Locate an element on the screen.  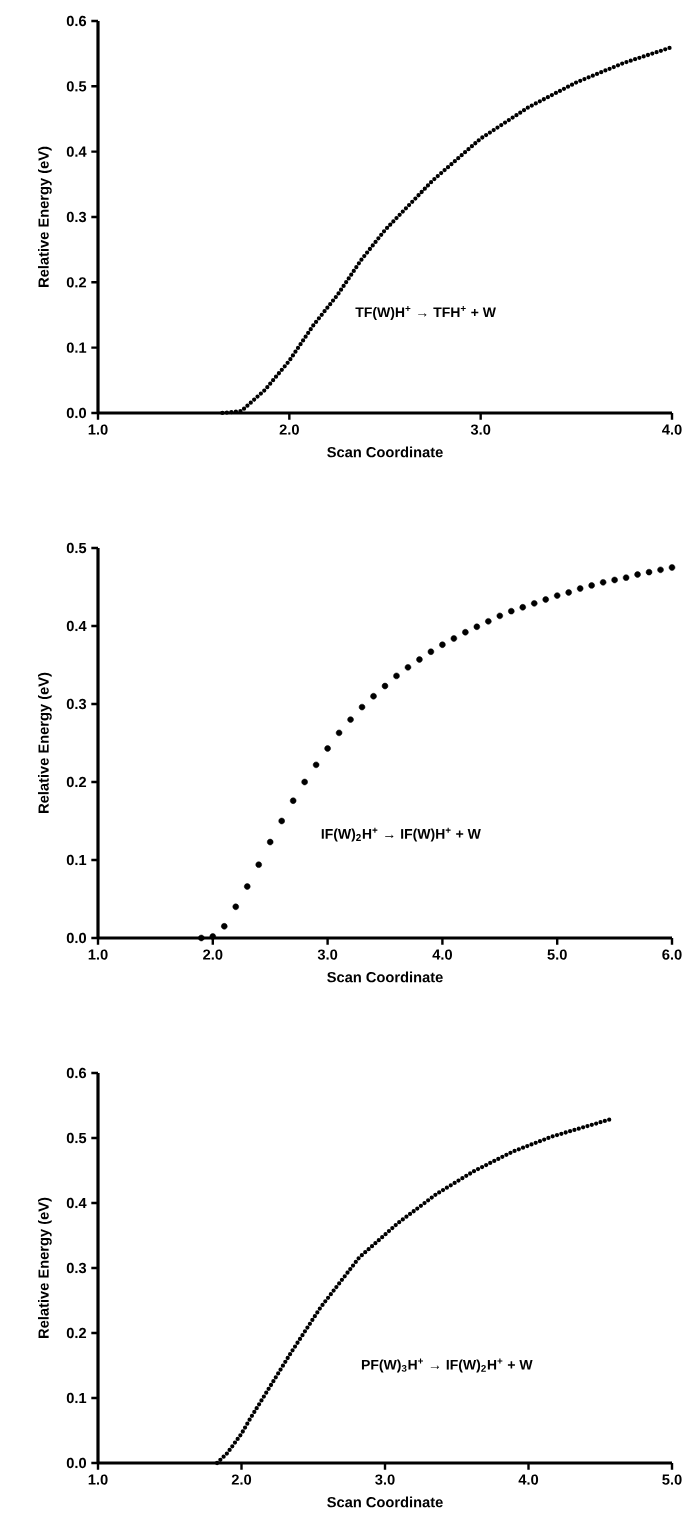
annotation: IF(W)$_{2}$H$^{+}$ → IF(W)H$^{+}$ + W is located at coordinates (401, 834).